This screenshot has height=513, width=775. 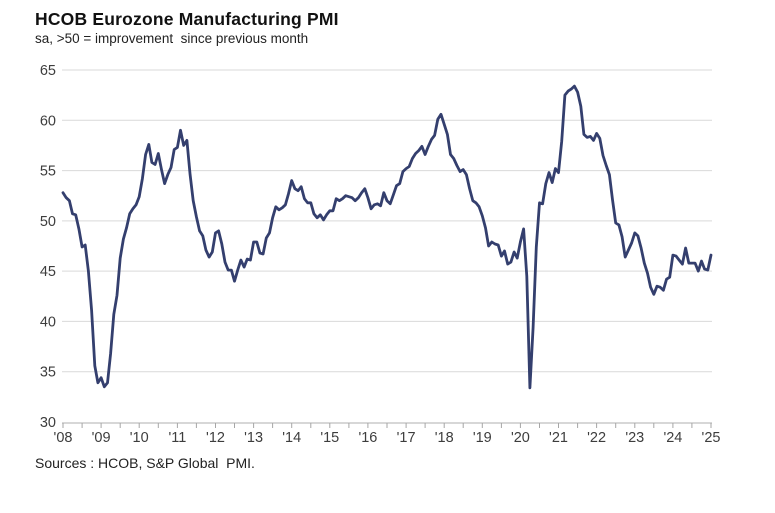 I want to click on x-axis-label-16: '16, so click(x=367, y=438).